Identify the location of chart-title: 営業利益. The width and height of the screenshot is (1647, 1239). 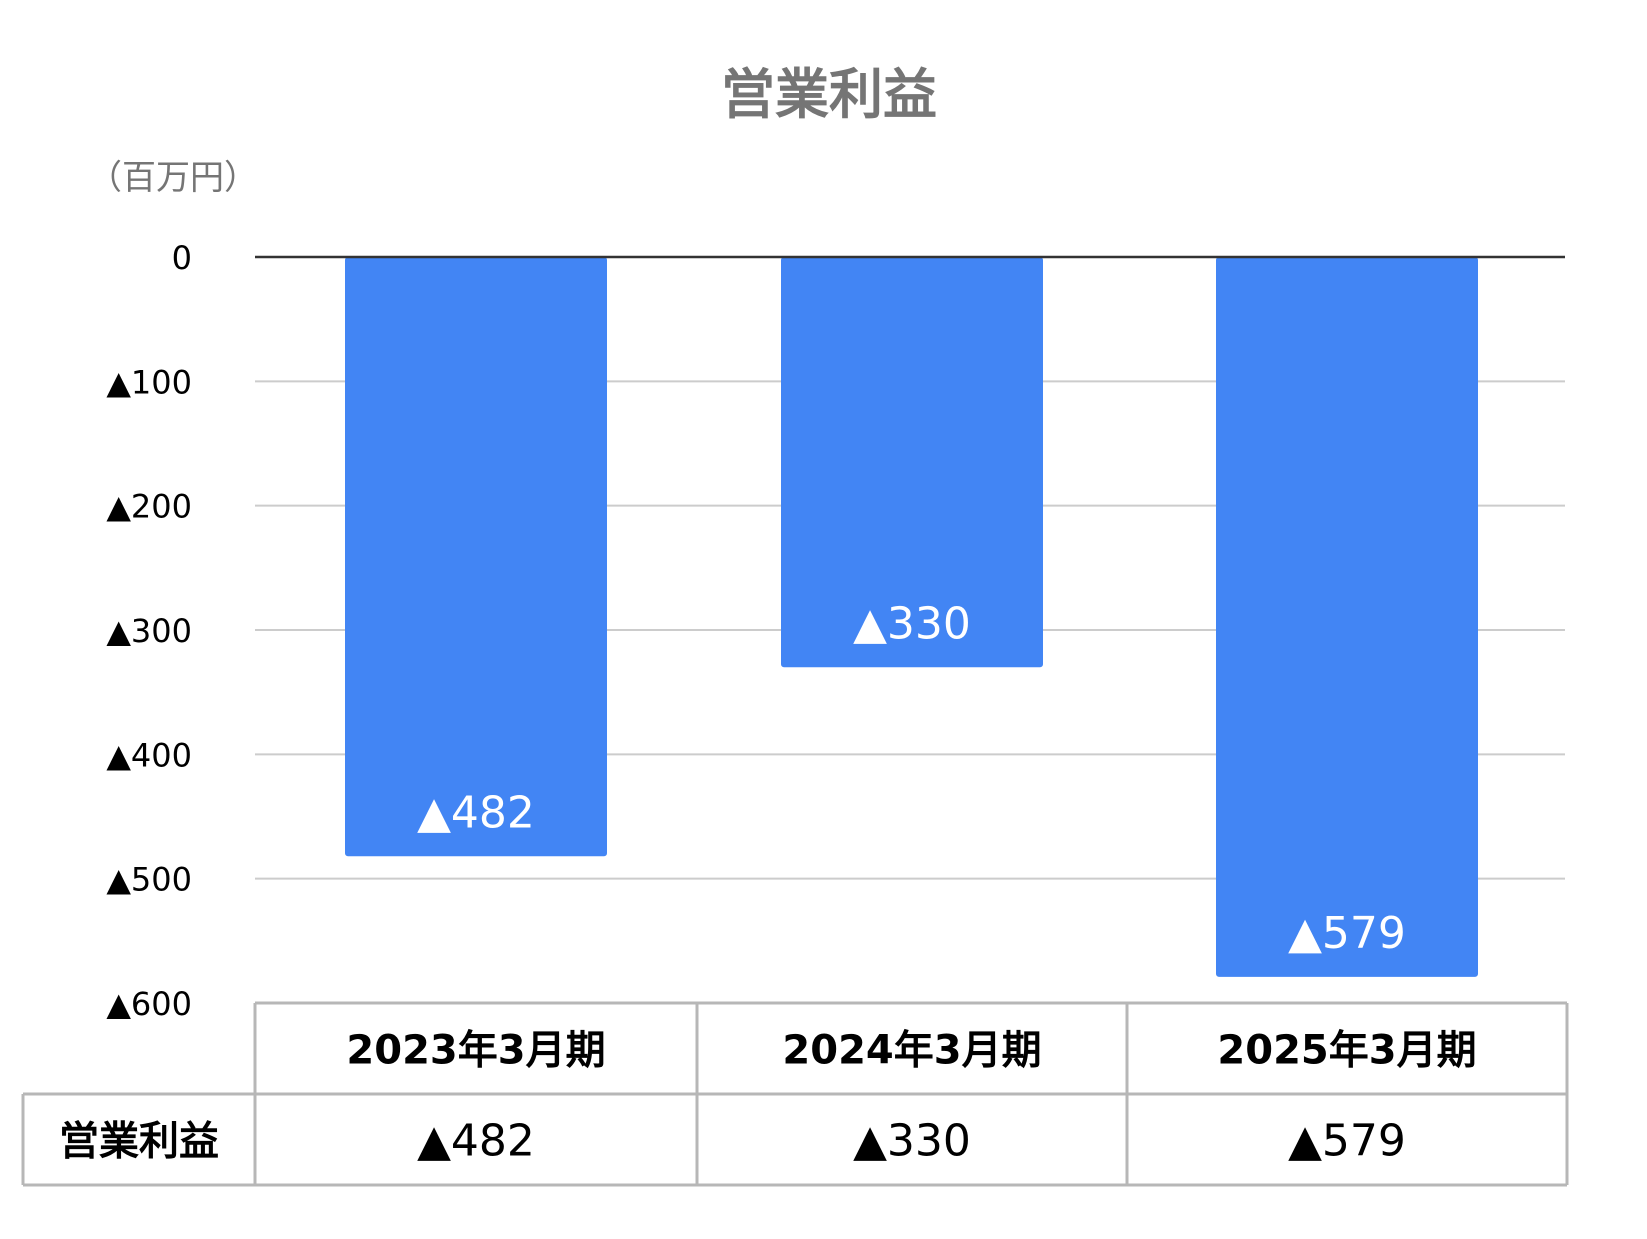
(829, 94).